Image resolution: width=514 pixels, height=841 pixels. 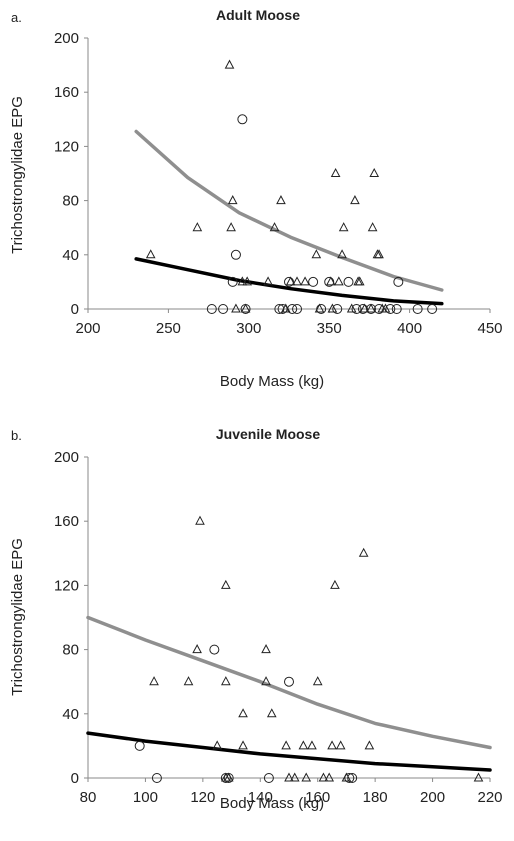 I want to click on y-tick-label: 80, so click(x=70, y=650).